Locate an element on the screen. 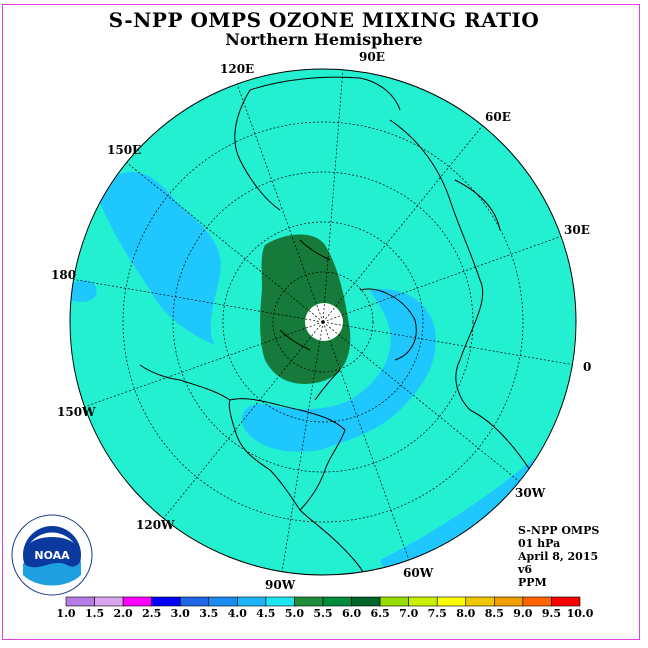 This screenshot has height=648, width=648. high-core is located at coordinates (305, 309).